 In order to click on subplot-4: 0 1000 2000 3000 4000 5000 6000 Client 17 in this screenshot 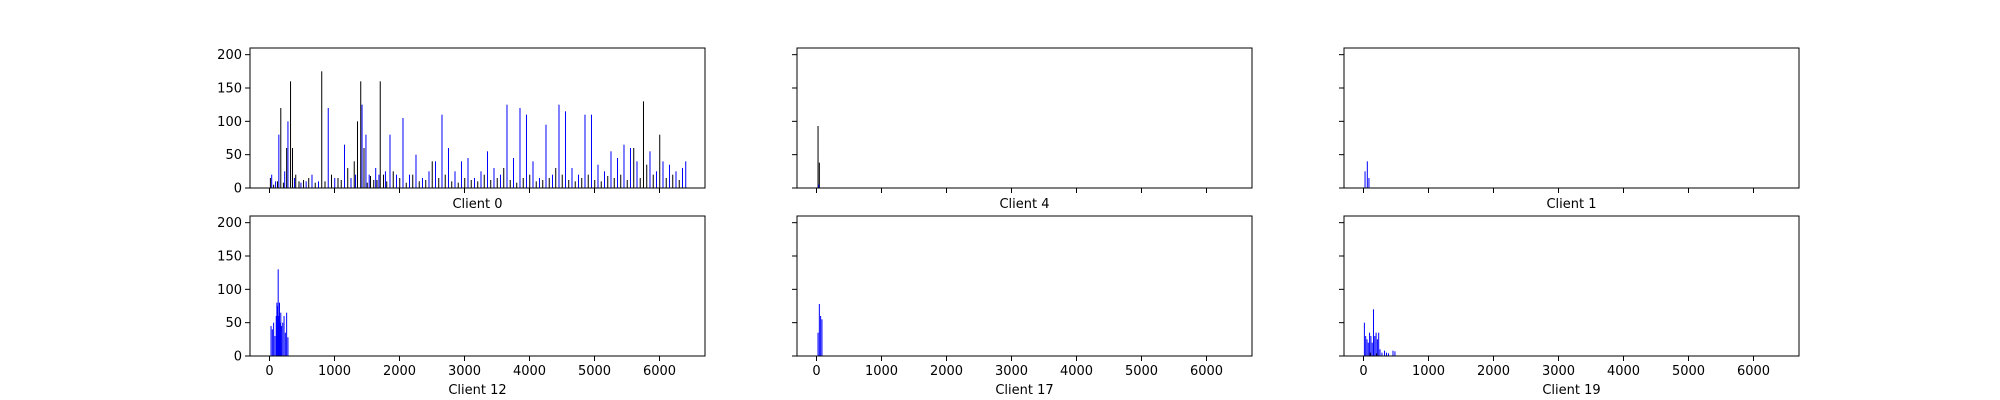, I will do `click(1022, 306)`.